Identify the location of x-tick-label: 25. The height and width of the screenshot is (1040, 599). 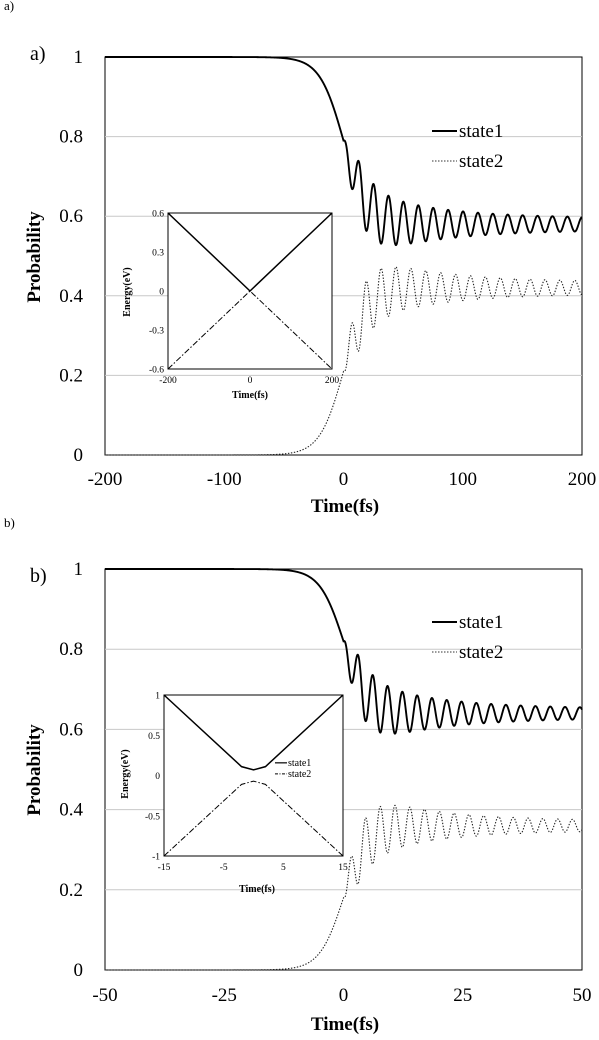
(462, 995).